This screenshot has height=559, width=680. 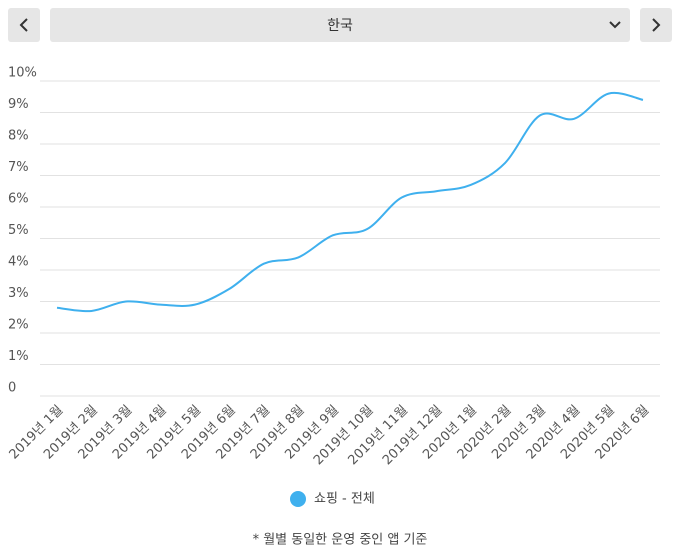 What do you see at coordinates (22, 73) in the screenshot?
I see `y-tick-label: 10%` at bounding box center [22, 73].